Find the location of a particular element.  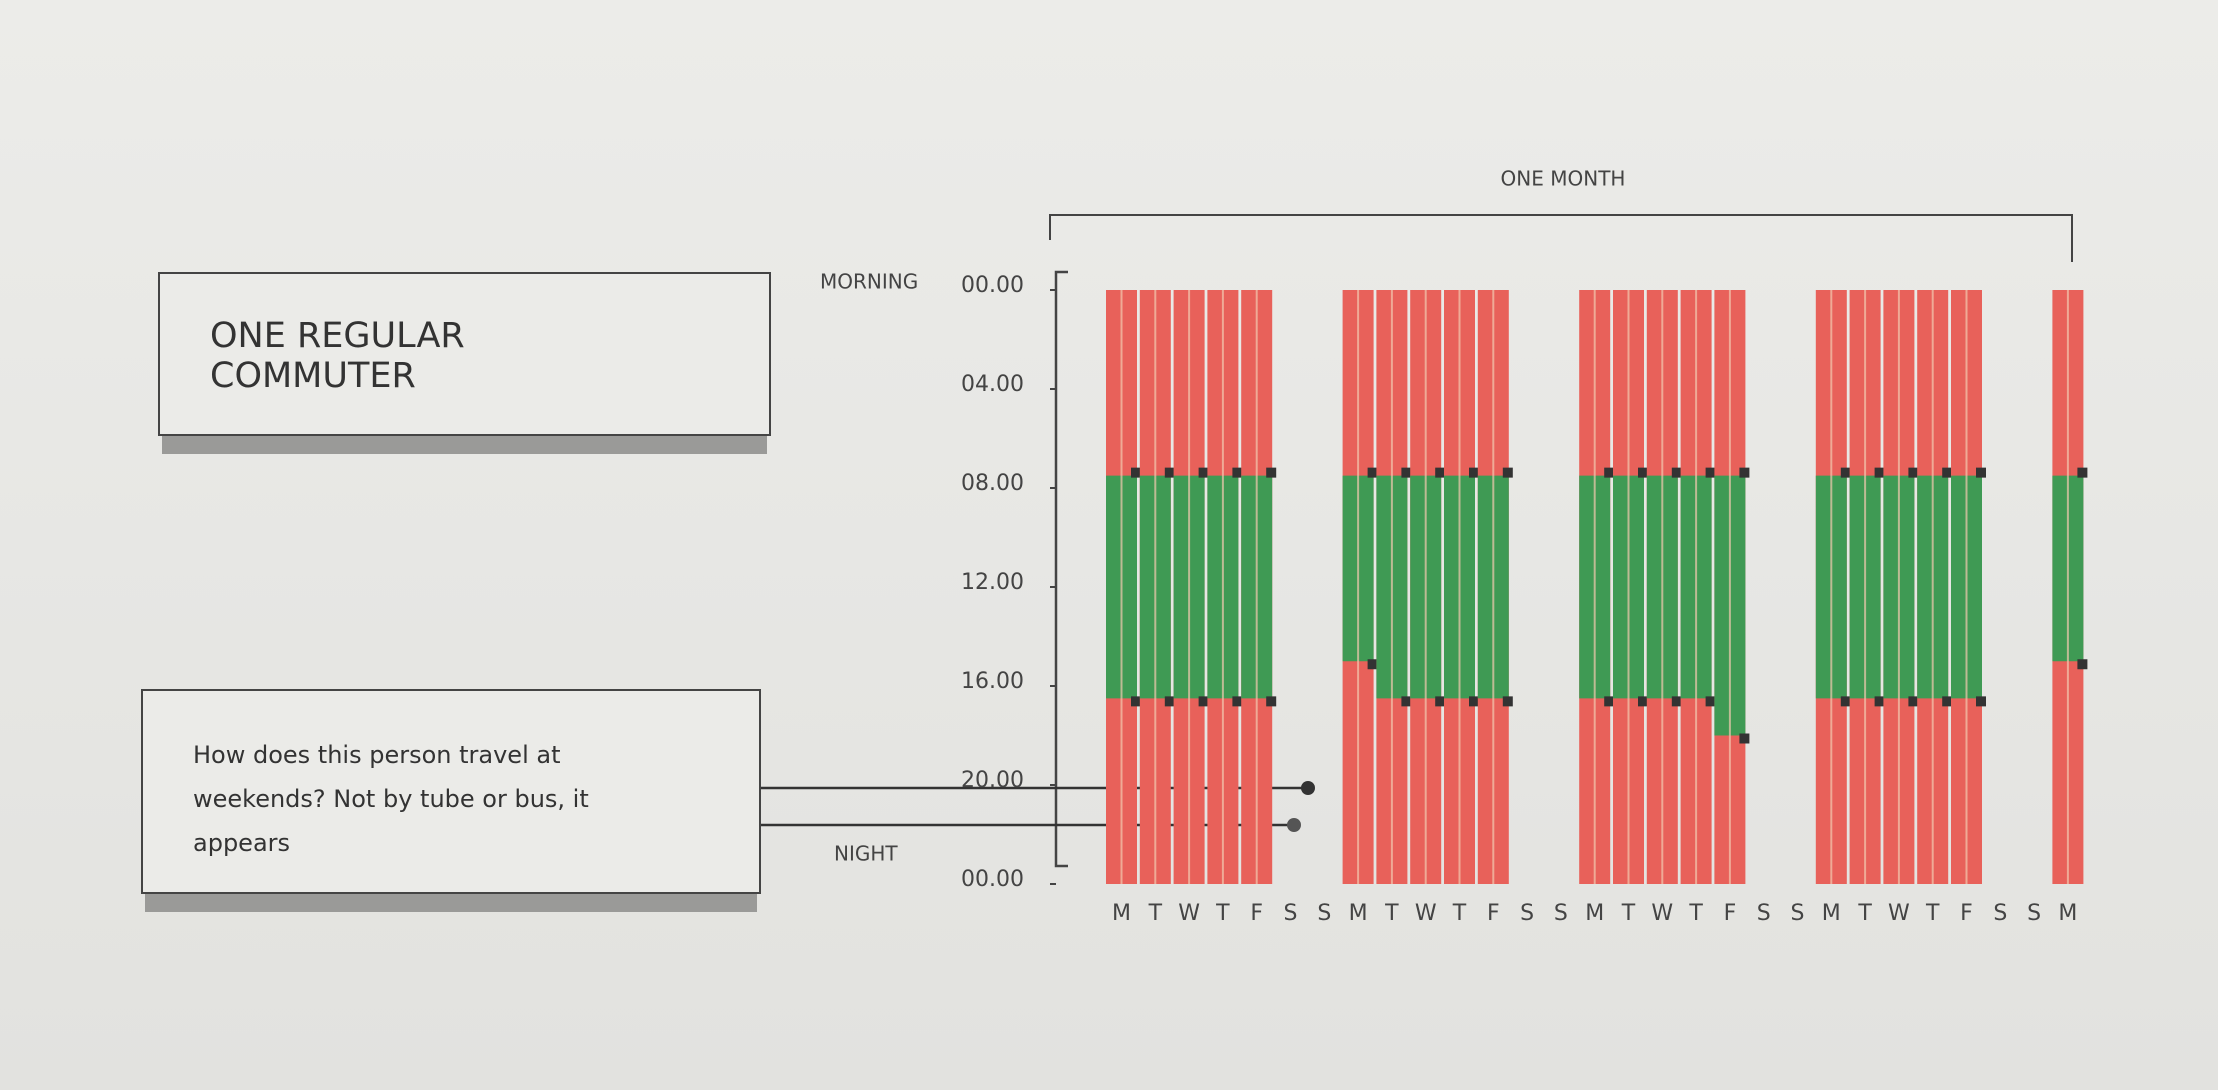

label-text: ONE REGULAR COMMUTER is located at coordinates (337, 356).